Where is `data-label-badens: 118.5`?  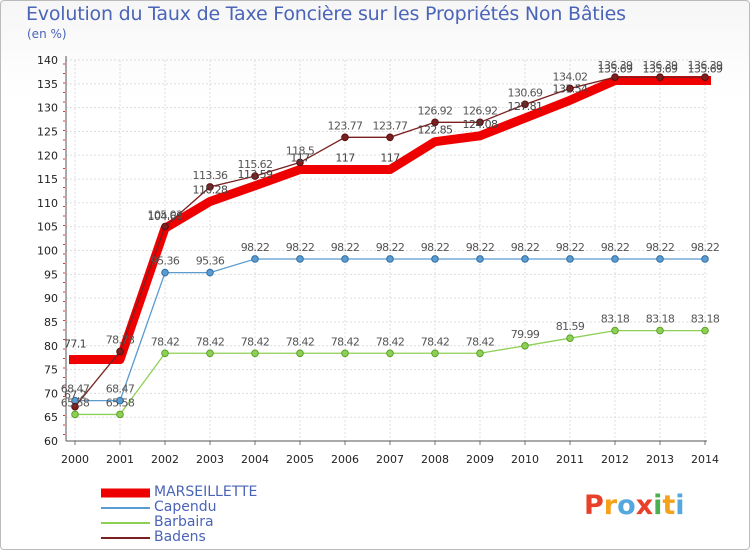
data-label-badens: 118.5 is located at coordinates (300, 150).